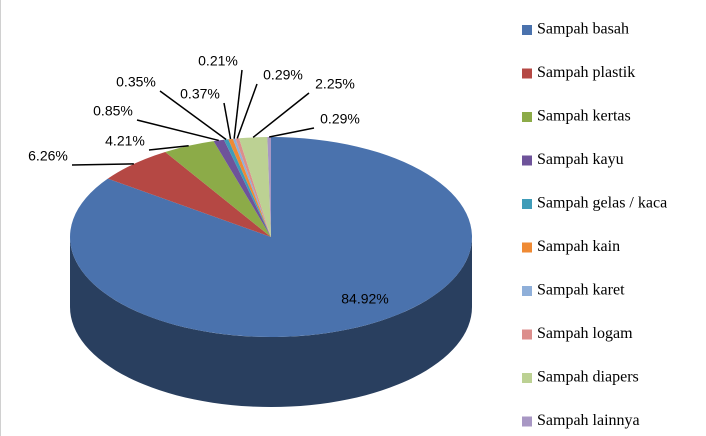 The height and width of the screenshot is (436, 706). Describe the element at coordinates (580, 159) in the screenshot. I see `legend-label: Sampah kayu` at that location.